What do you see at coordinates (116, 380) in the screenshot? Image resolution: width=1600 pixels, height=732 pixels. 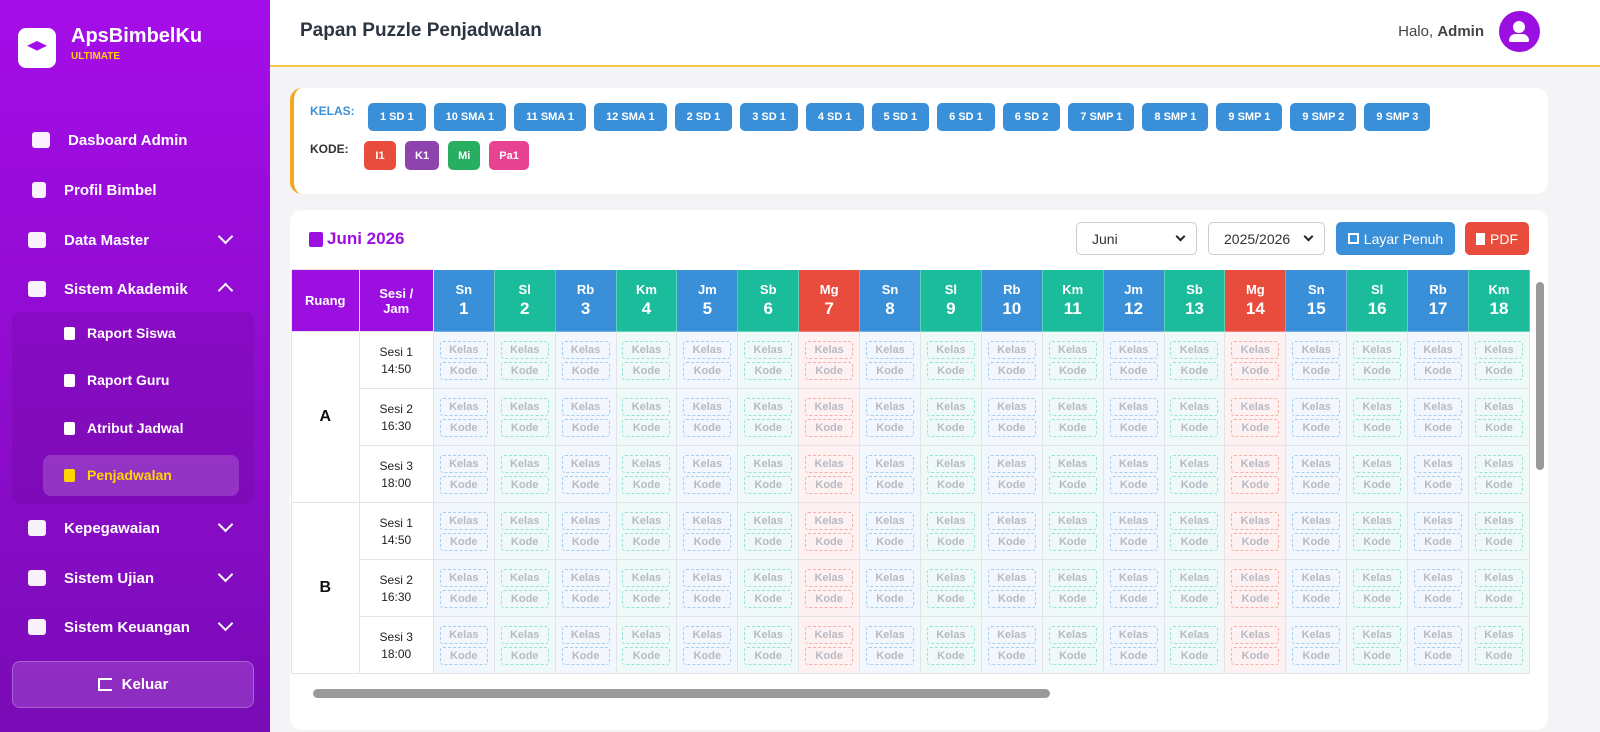 I see `subnav-item: Raport Guru` at bounding box center [116, 380].